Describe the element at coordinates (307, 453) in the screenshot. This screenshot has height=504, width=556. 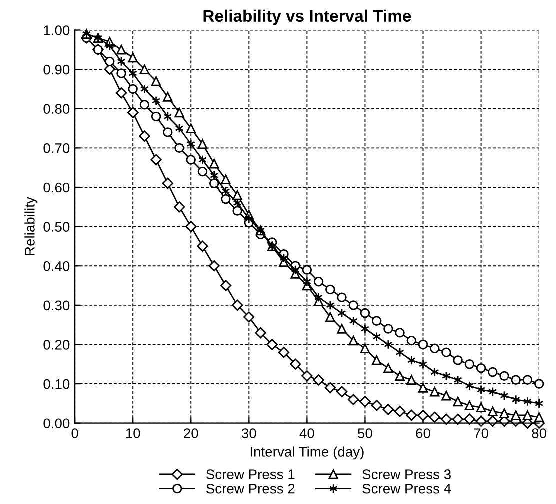
I see `x-axis-title: Interval Time (day)` at that location.